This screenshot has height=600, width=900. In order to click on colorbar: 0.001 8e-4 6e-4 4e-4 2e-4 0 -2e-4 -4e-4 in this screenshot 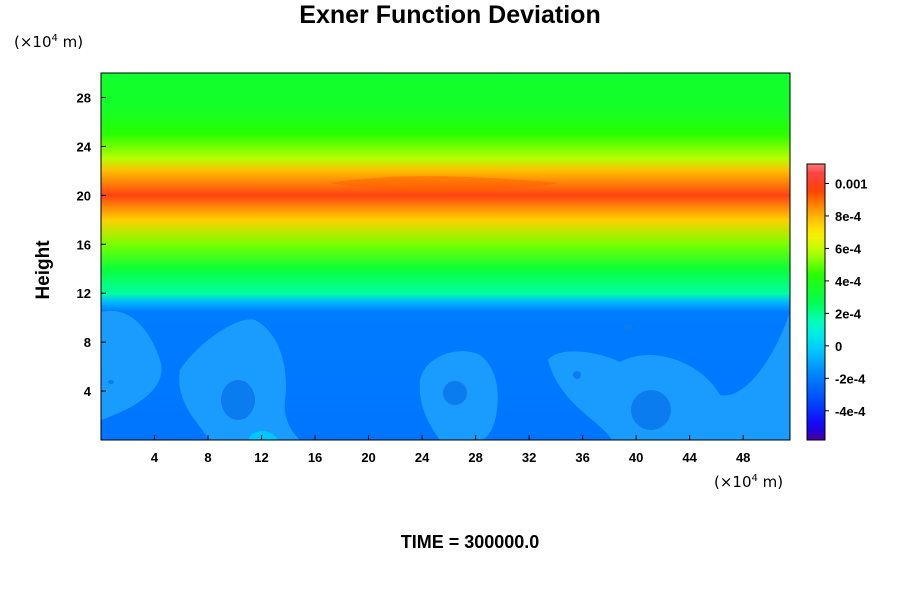, I will do `click(837, 302)`.